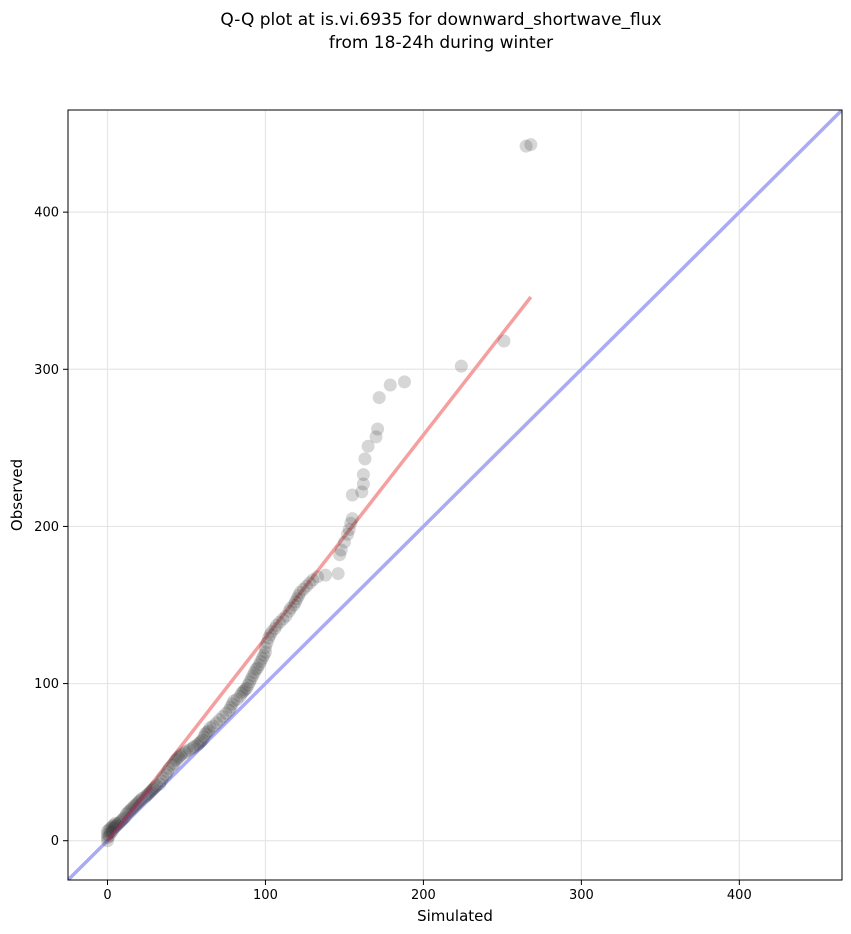 The width and height of the screenshot is (851, 934). I want to click on x-tick-label: 100, so click(265, 895).